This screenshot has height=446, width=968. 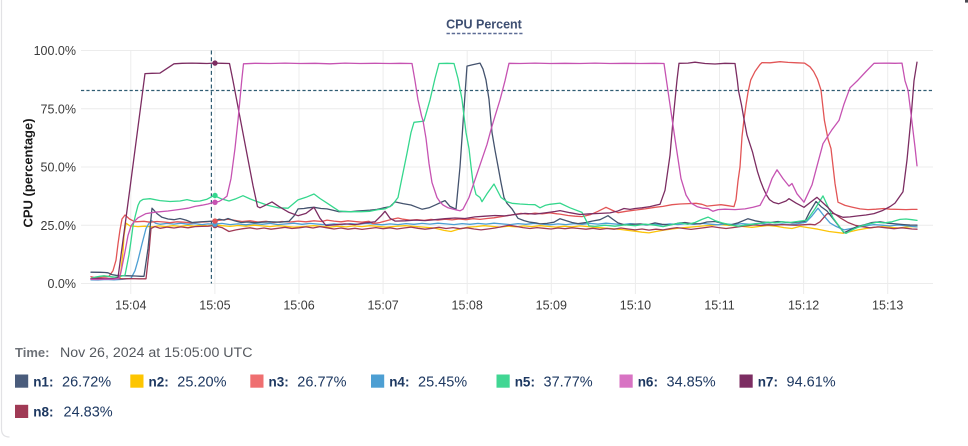 I want to click on svg-text: 26.72%, so click(x=86, y=382).